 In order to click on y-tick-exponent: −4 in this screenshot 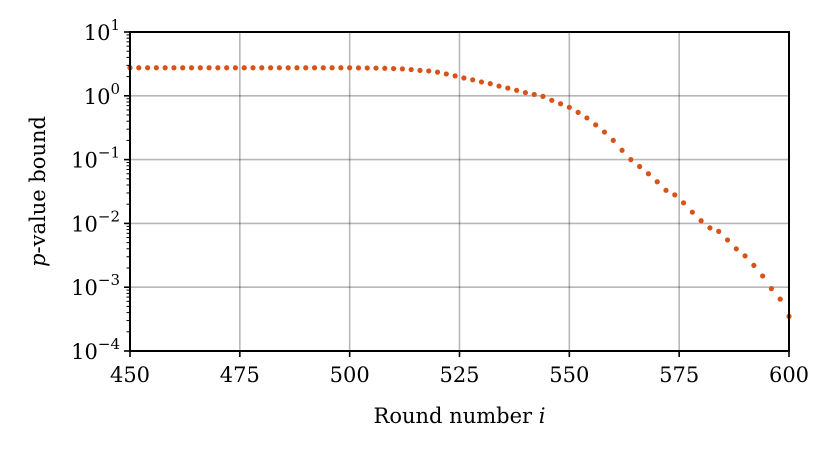, I will do `click(109, 344)`.